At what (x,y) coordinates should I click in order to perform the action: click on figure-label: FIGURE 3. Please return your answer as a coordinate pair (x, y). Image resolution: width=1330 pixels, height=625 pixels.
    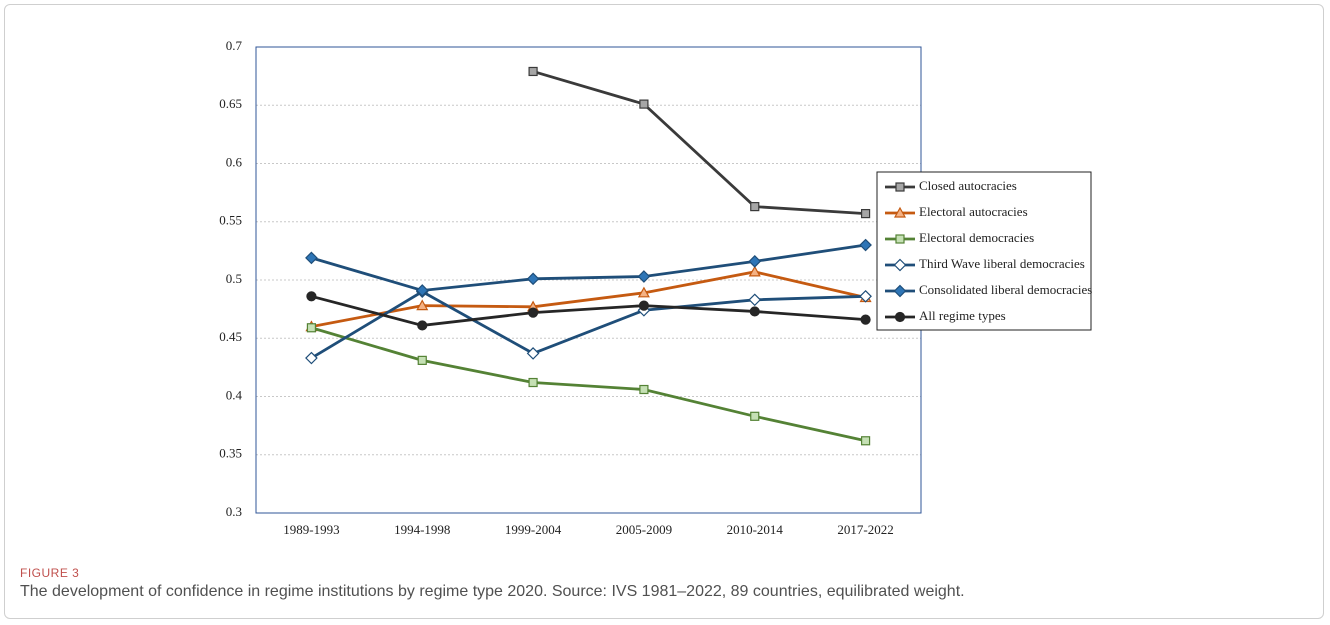
    Looking at the image, I should click on (50, 573).